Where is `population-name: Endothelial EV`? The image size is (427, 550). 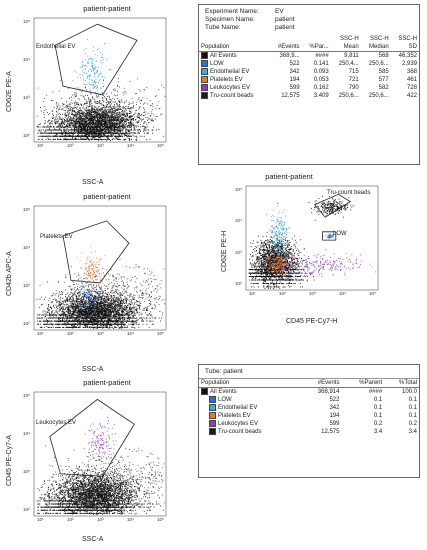
population-name: Endothelial EV is located at coordinates (238, 408).